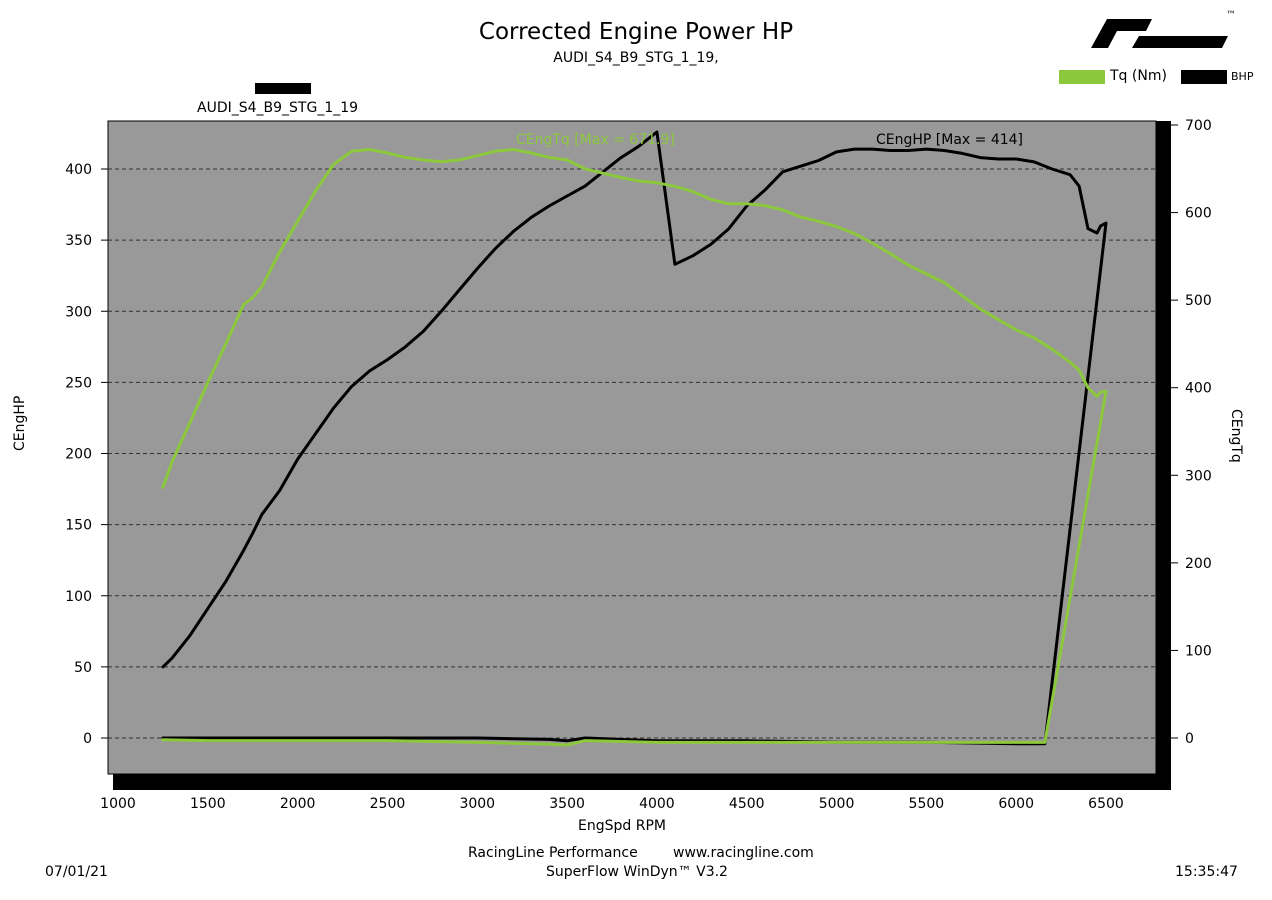  What do you see at coordinates (595, 140) in the screenshot?
I see `tq-max-annotation: CEngTq [Max = 671.9]` at bounding box center [595, 140].